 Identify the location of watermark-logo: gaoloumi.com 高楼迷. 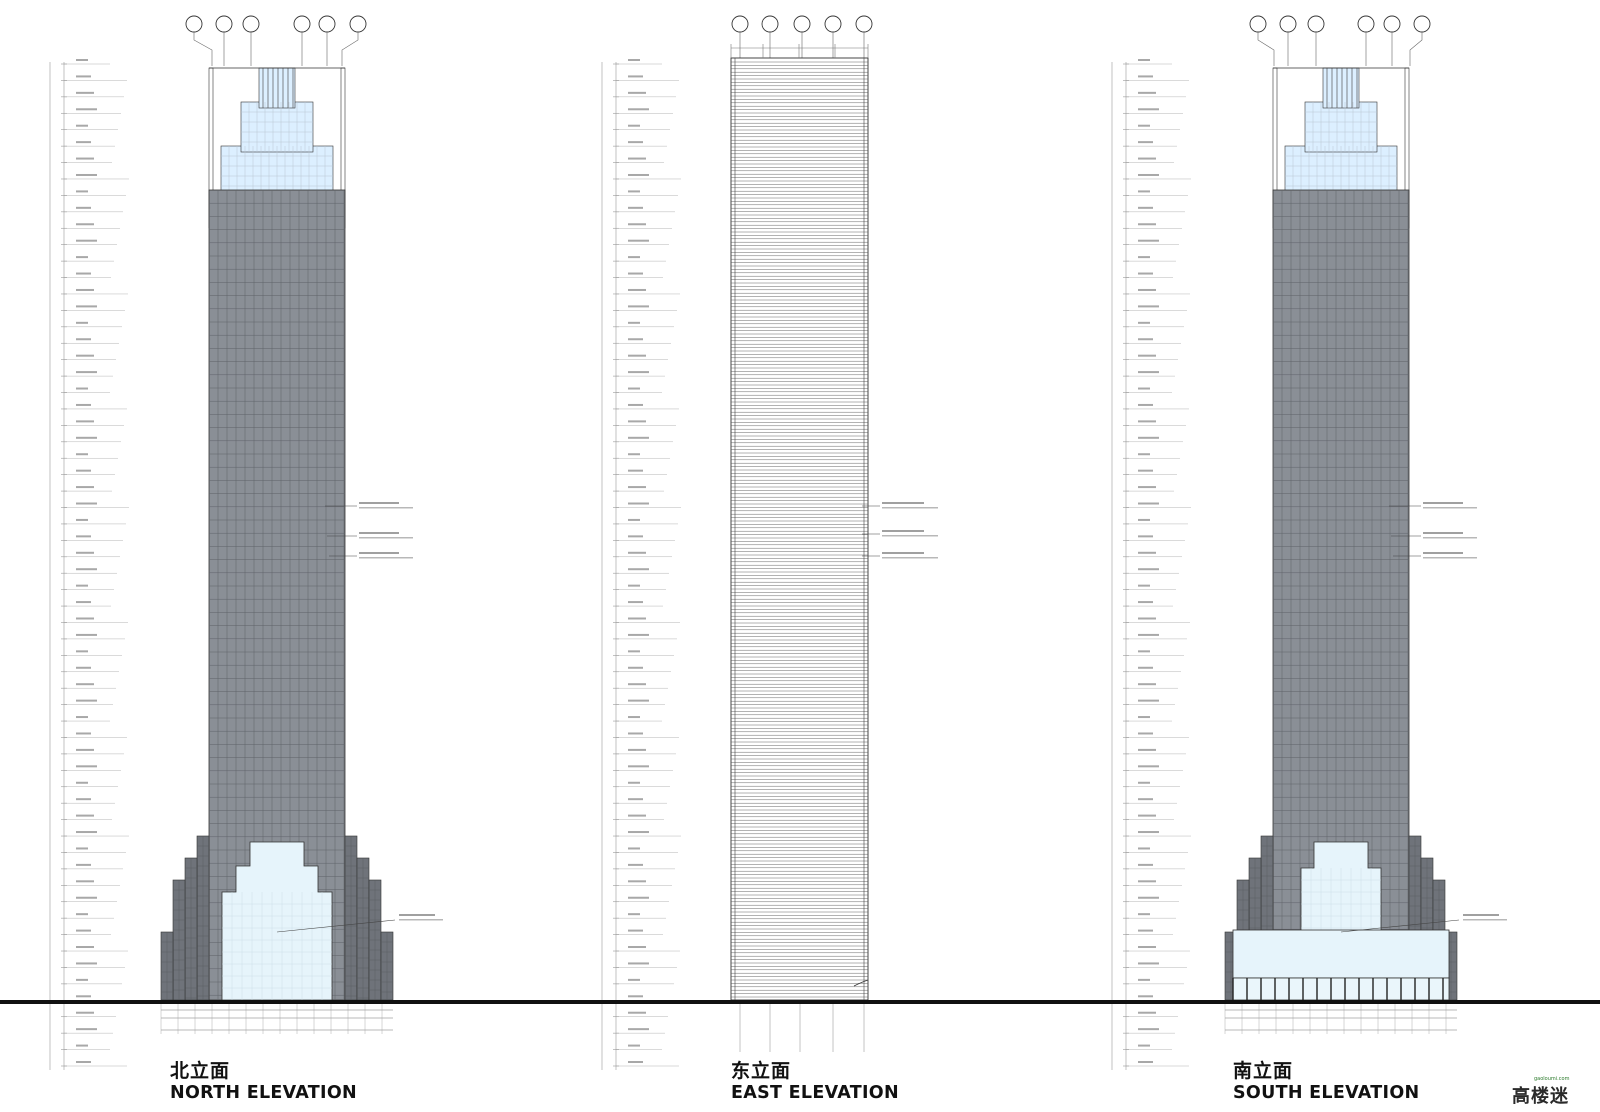
(1555, 1092).